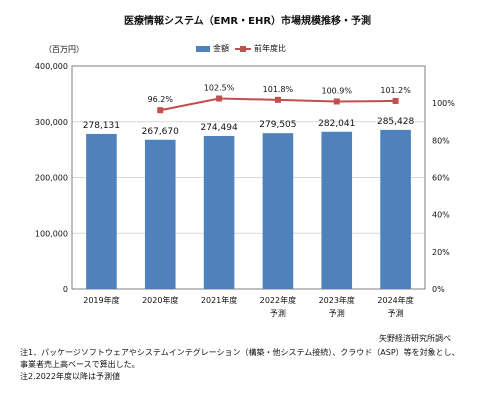 This screenshot has width=495, height=400. I want to click on x-tick-label: 2021年度, so click(219, 300).